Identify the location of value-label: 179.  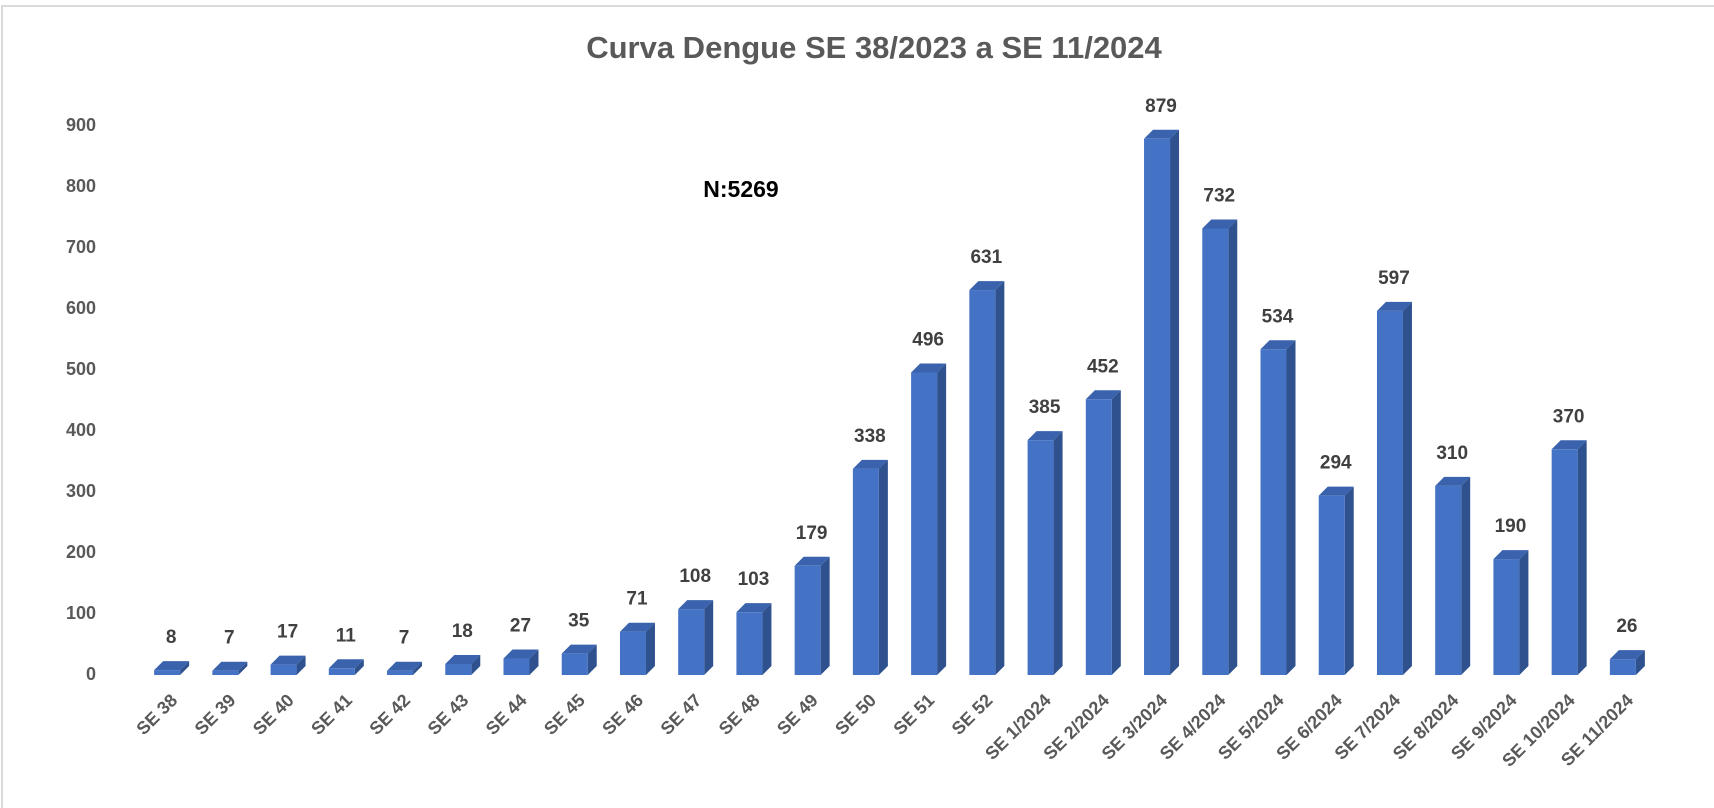
(812, 533).